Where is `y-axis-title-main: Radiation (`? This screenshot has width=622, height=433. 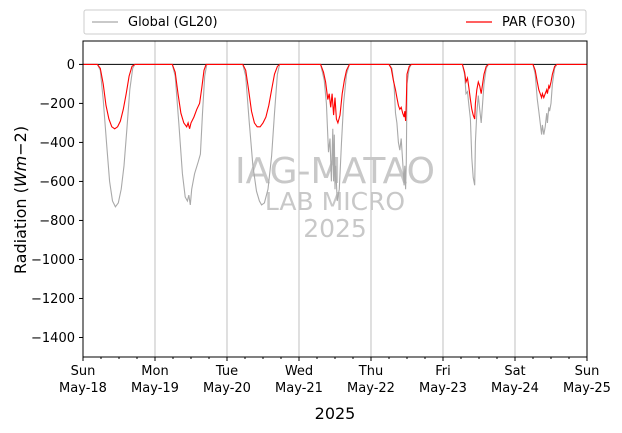 y-axis-title-main: Radiation ( is located at coordinates (20, 230).